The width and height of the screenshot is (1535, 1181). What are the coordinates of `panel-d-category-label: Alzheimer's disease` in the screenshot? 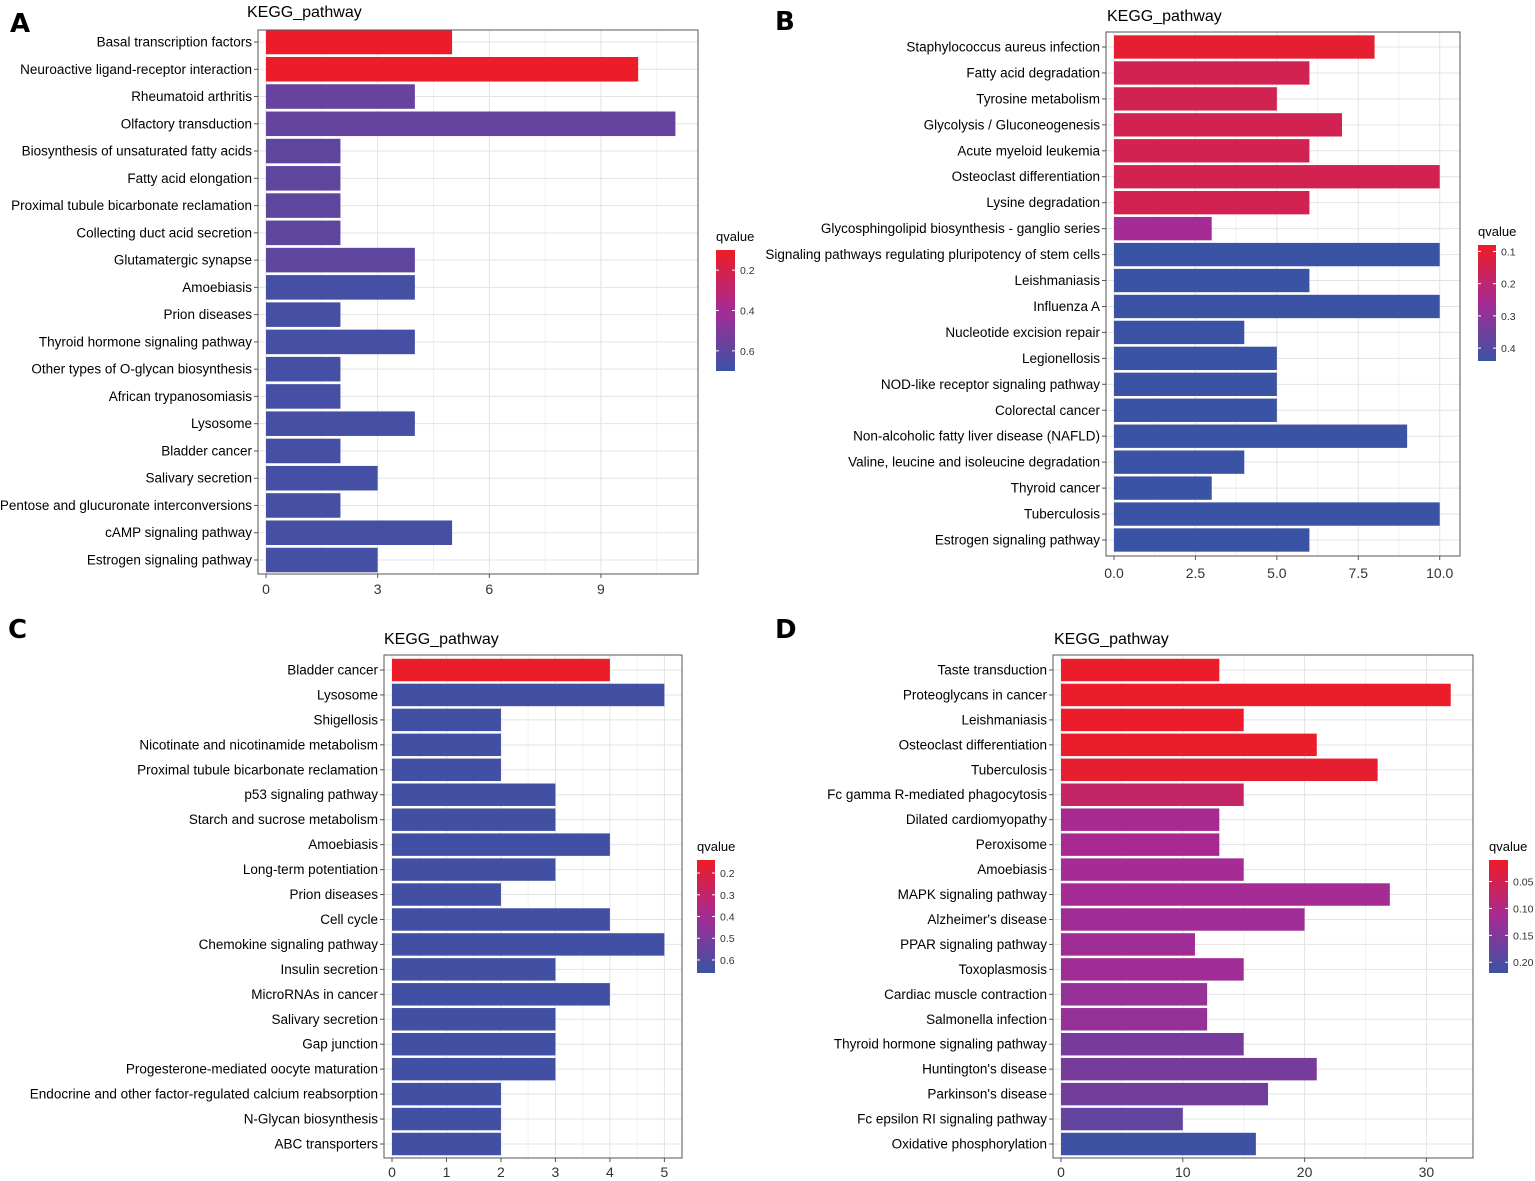 It's located at (987, 919).